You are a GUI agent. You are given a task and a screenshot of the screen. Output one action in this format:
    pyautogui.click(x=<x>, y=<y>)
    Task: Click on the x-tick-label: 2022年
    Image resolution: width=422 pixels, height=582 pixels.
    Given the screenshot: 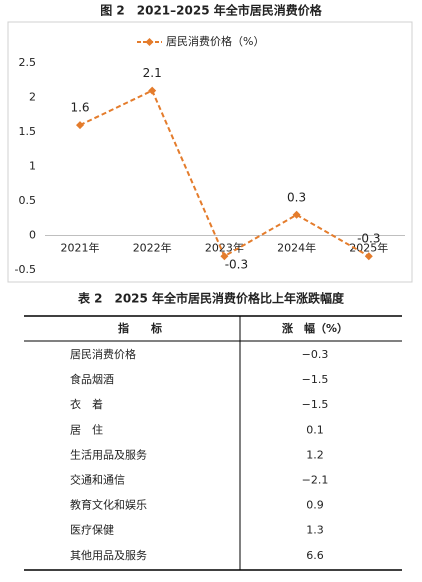 What is the action you would take?
    pyautogui.click(x=152, y=248)
    